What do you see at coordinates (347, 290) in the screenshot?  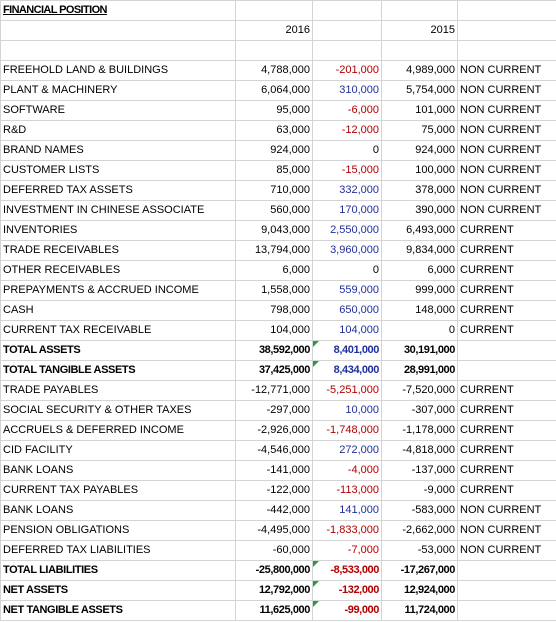 I see `change: 559,000` at bounding box center [347, 290].